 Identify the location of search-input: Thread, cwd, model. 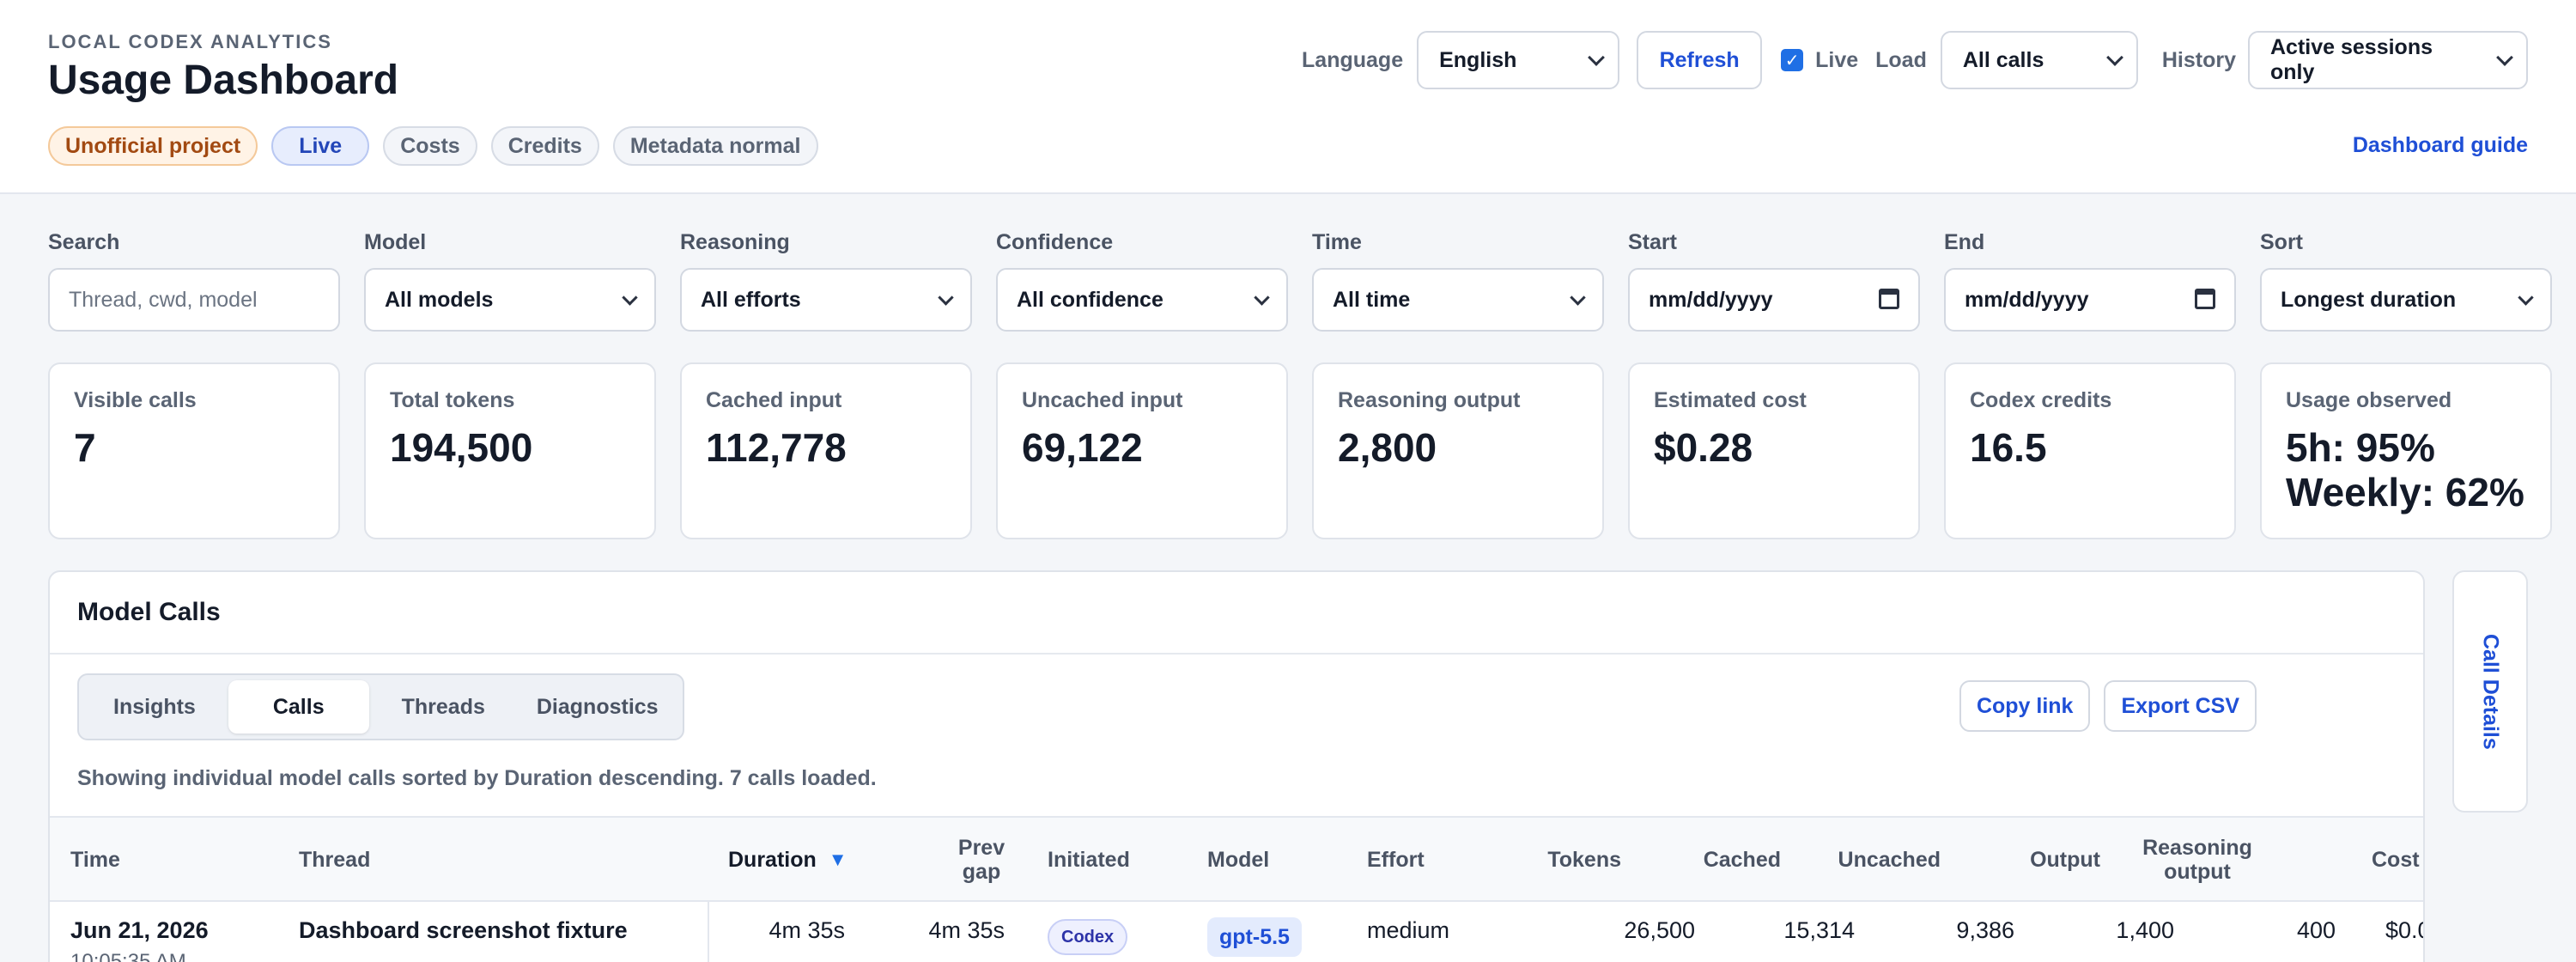
(194, 300).